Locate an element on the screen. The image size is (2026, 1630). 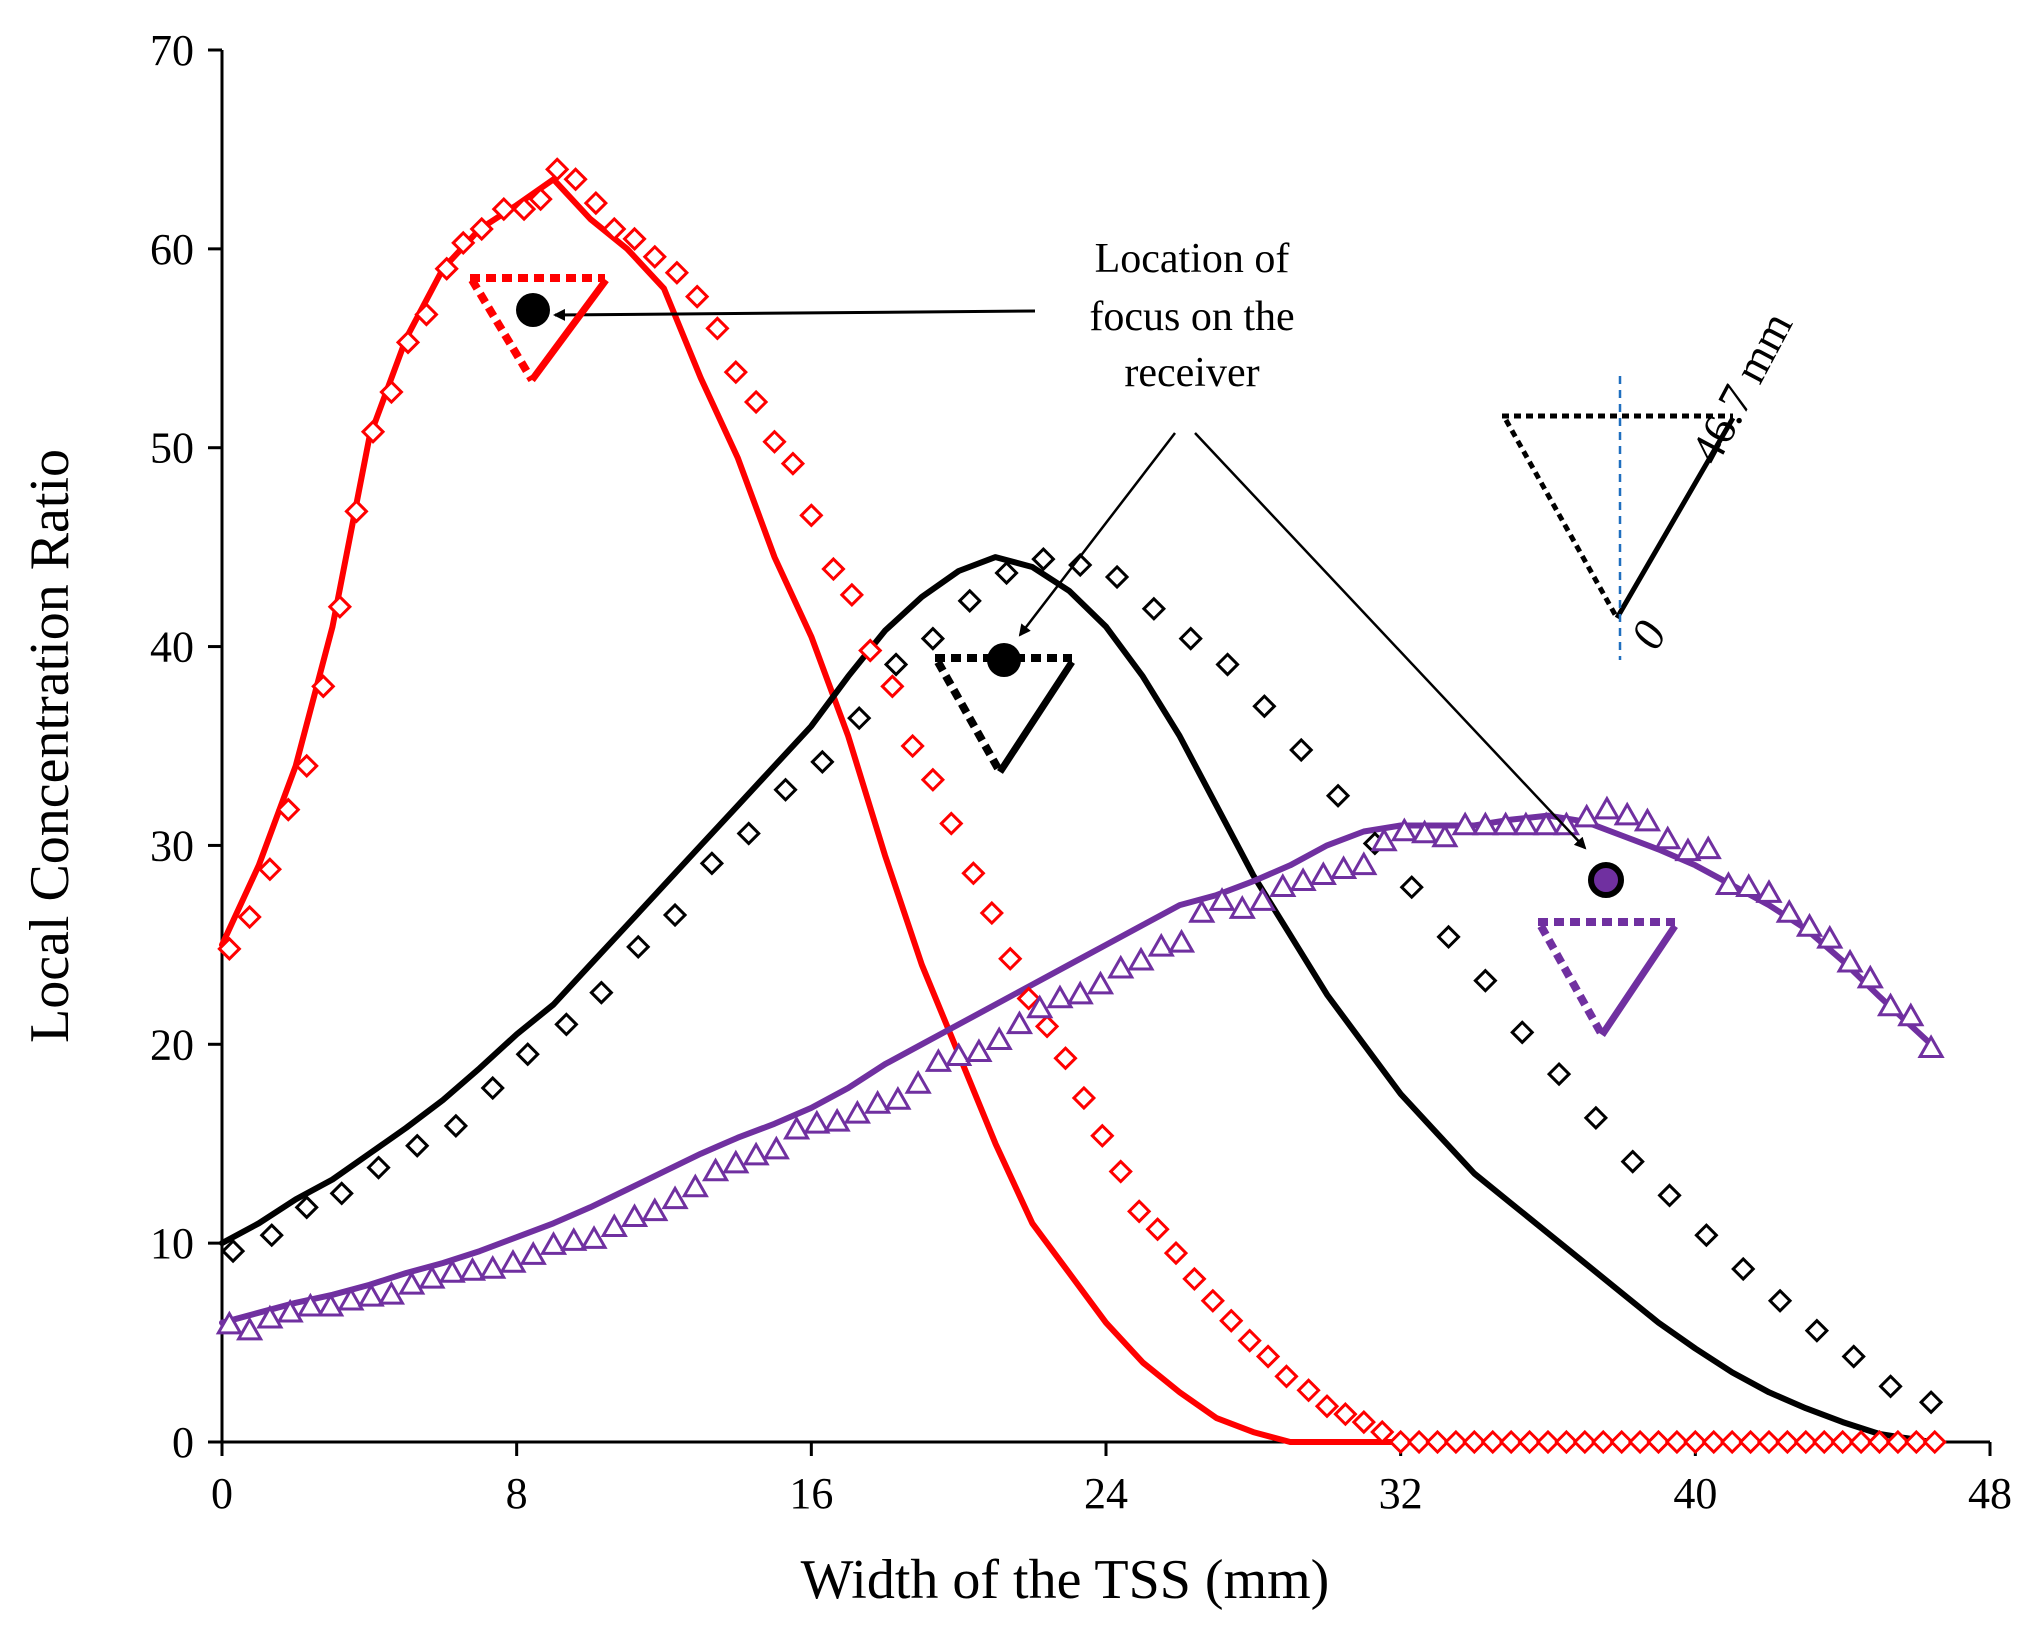
x-tick-label: 32 is located at coordinates (1401, 1493).